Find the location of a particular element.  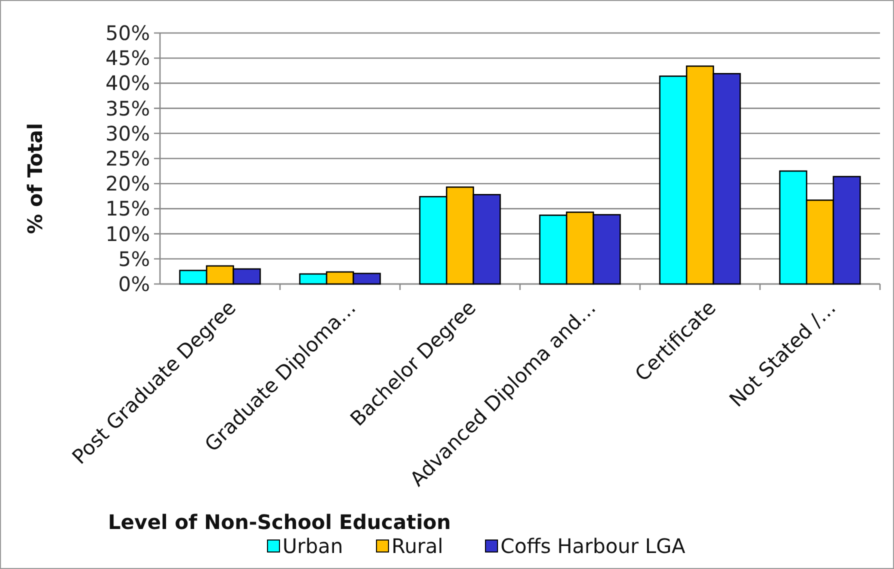

y-tick-label: 50% is located at coordinates (128, 33).